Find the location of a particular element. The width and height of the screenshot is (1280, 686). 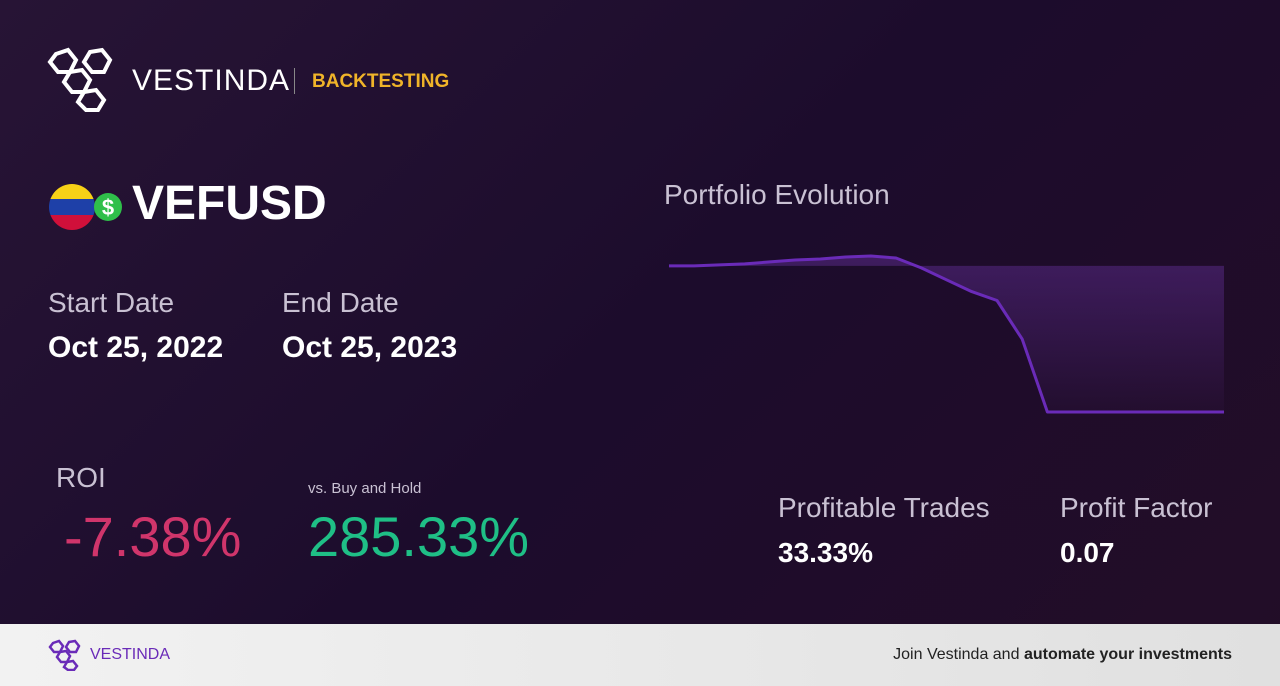

buyhold-value: 285.33% is located at coordinates (419, 536).